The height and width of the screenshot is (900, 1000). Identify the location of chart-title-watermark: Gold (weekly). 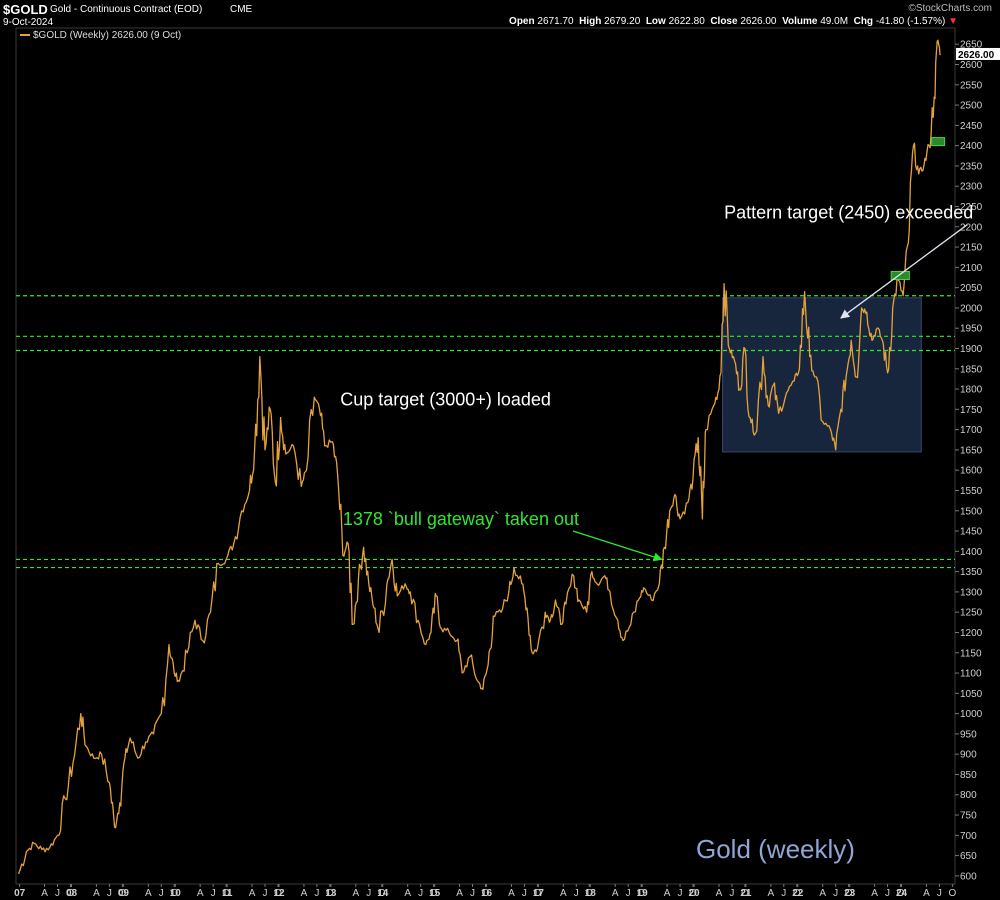
(775, 849).